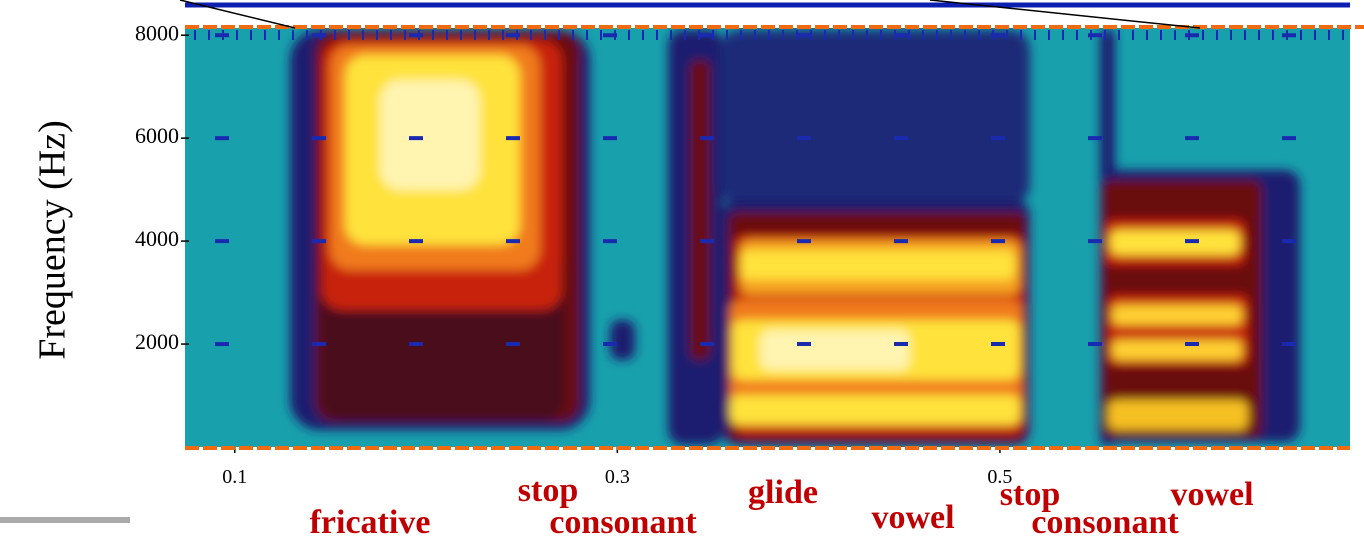 The height and width of the screenshot is (548, 1364). Describe the element at coordinates (65, 520) in the screenshot. I see `divider` at that location.